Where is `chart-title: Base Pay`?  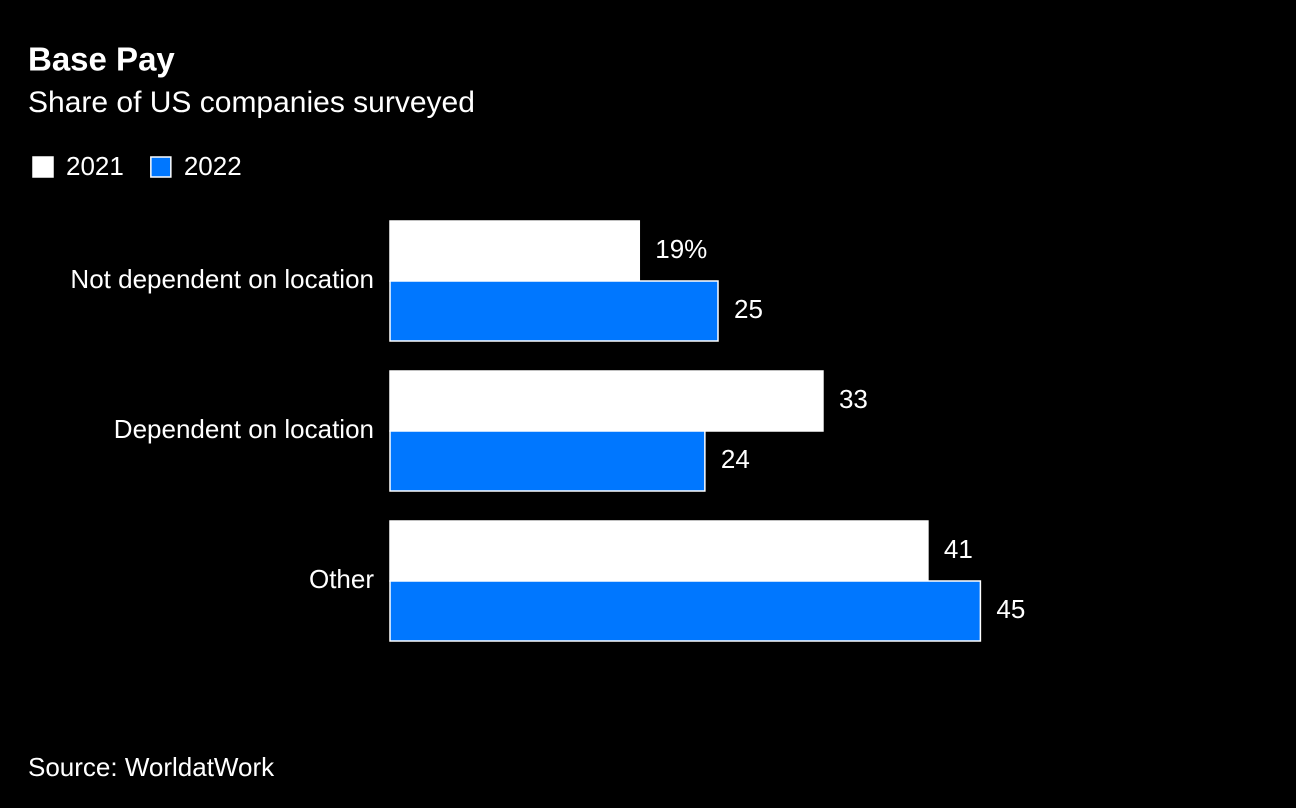 chart-title: Base Pay is located at coordinates (101, 59).